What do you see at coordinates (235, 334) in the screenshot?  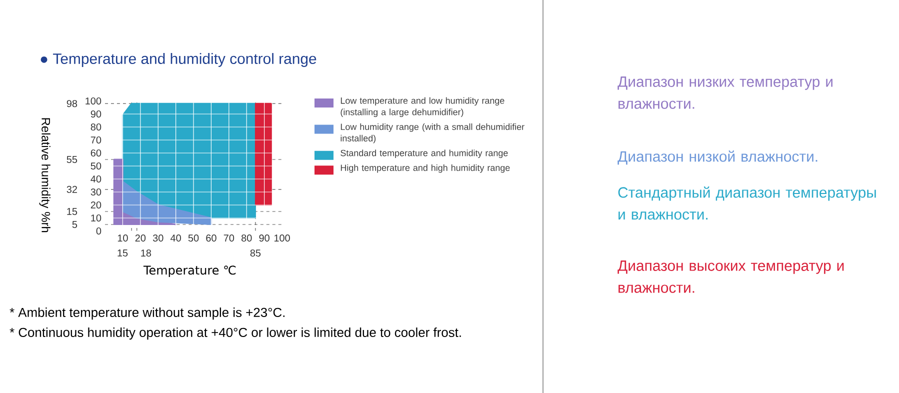 I see `text: * Continuous humidity operation at +40°C or lower is limited due to cooler frost.` at bounding box center [235, 334].